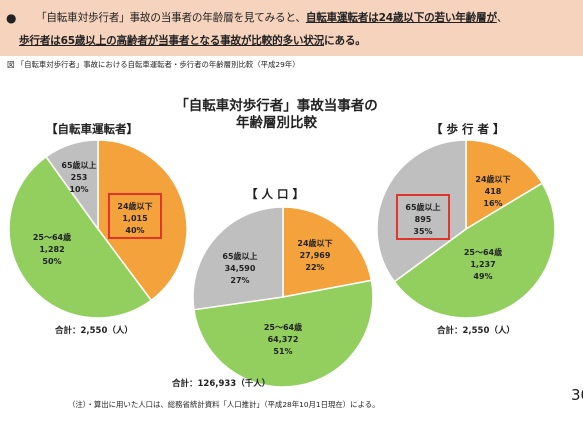  I want to click on summary-text: にある。, so click(345, 41).